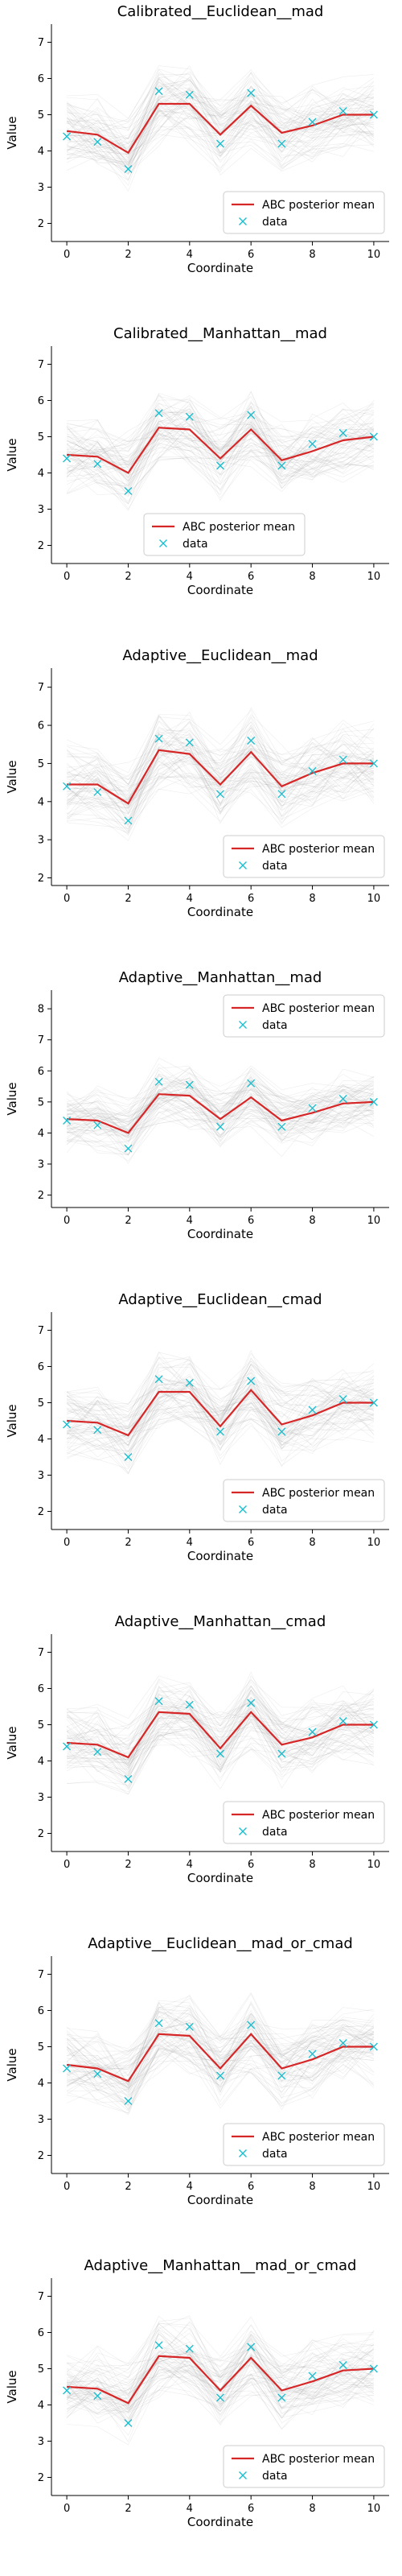 The height and width of the screenshot is (2576, 402). Describe the element at coordinates (220, 2265) in the screenshot. I see `chart-title: Adaptive__Manhattan__mad_or_cmad` at that location.